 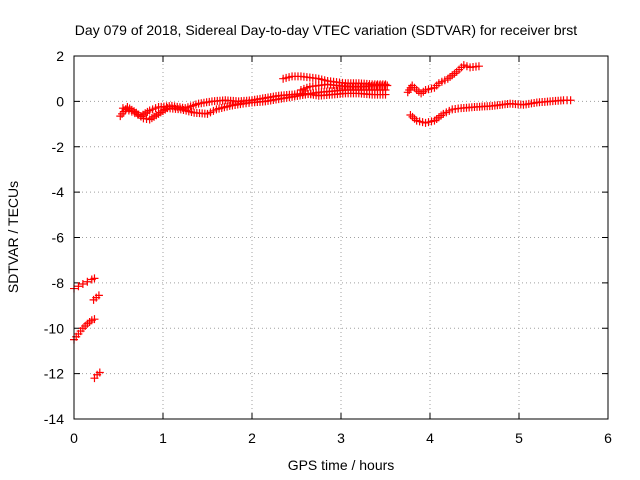 What do you see at coordinates (13, 237) in the screenshot?
I see `y-axis-label: SDTVAR / TECUs` at bounding box center [13, 237].